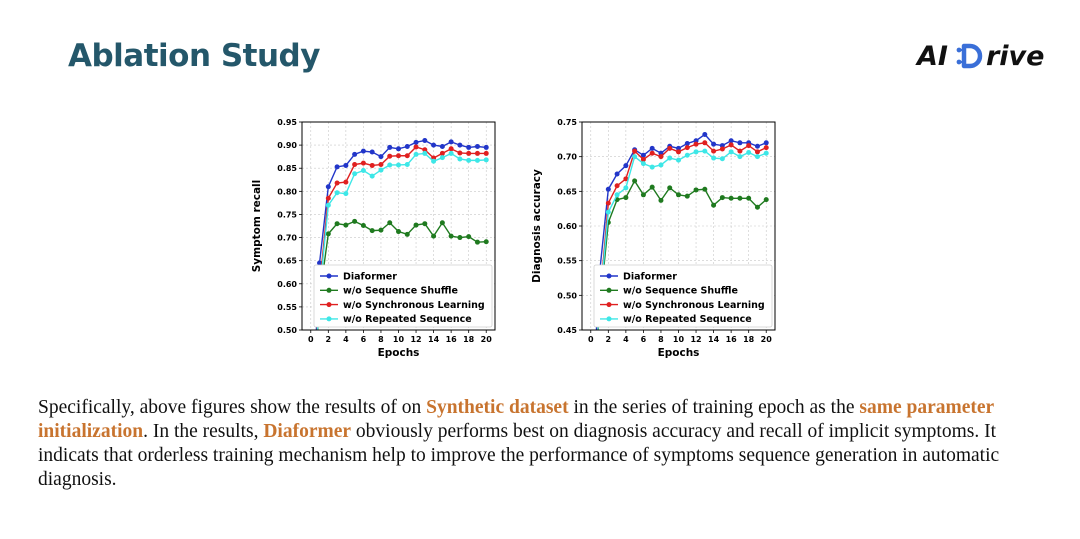  What do you see at coordinates (287, 191) in the screenshot?
I see `y-tick-label-6: 0.80` at bounding box center [287, 191].